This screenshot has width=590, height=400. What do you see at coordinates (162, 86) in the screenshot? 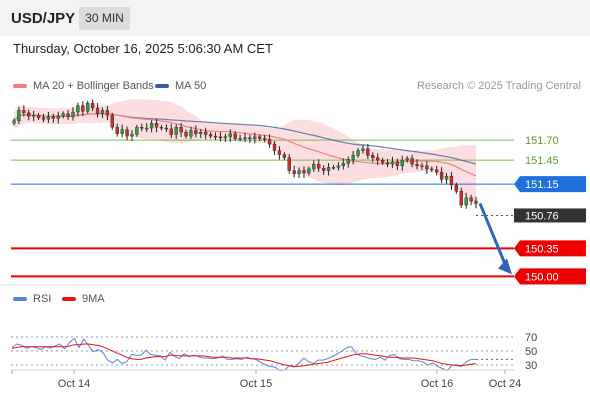
I see `ma50-swatch` at bounding box center [162, 86].